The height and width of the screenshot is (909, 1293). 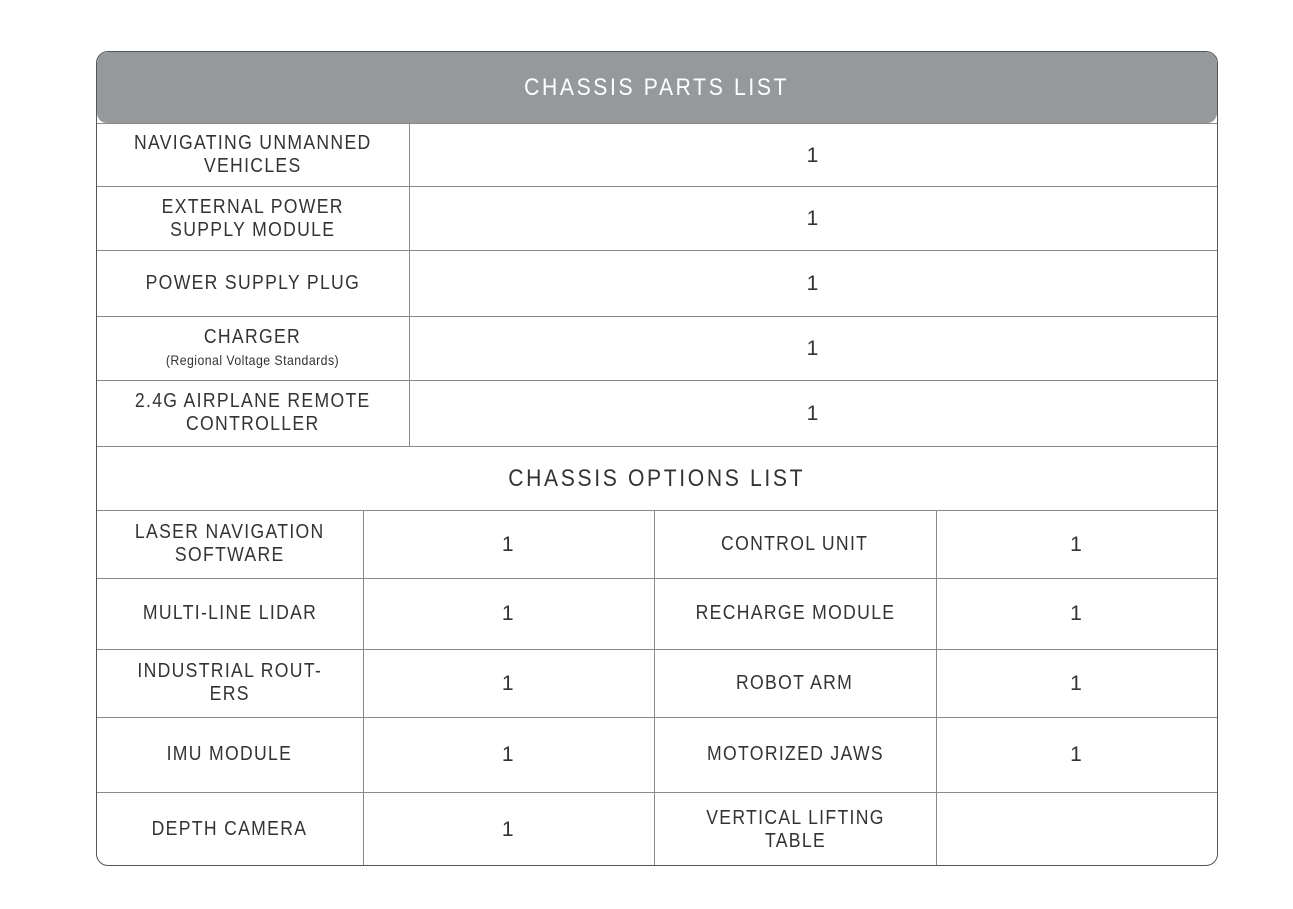 I want to click on part-name: 2.4G AIRPLANE REMOTE CONTROLLER, so click(x=253, y=413).